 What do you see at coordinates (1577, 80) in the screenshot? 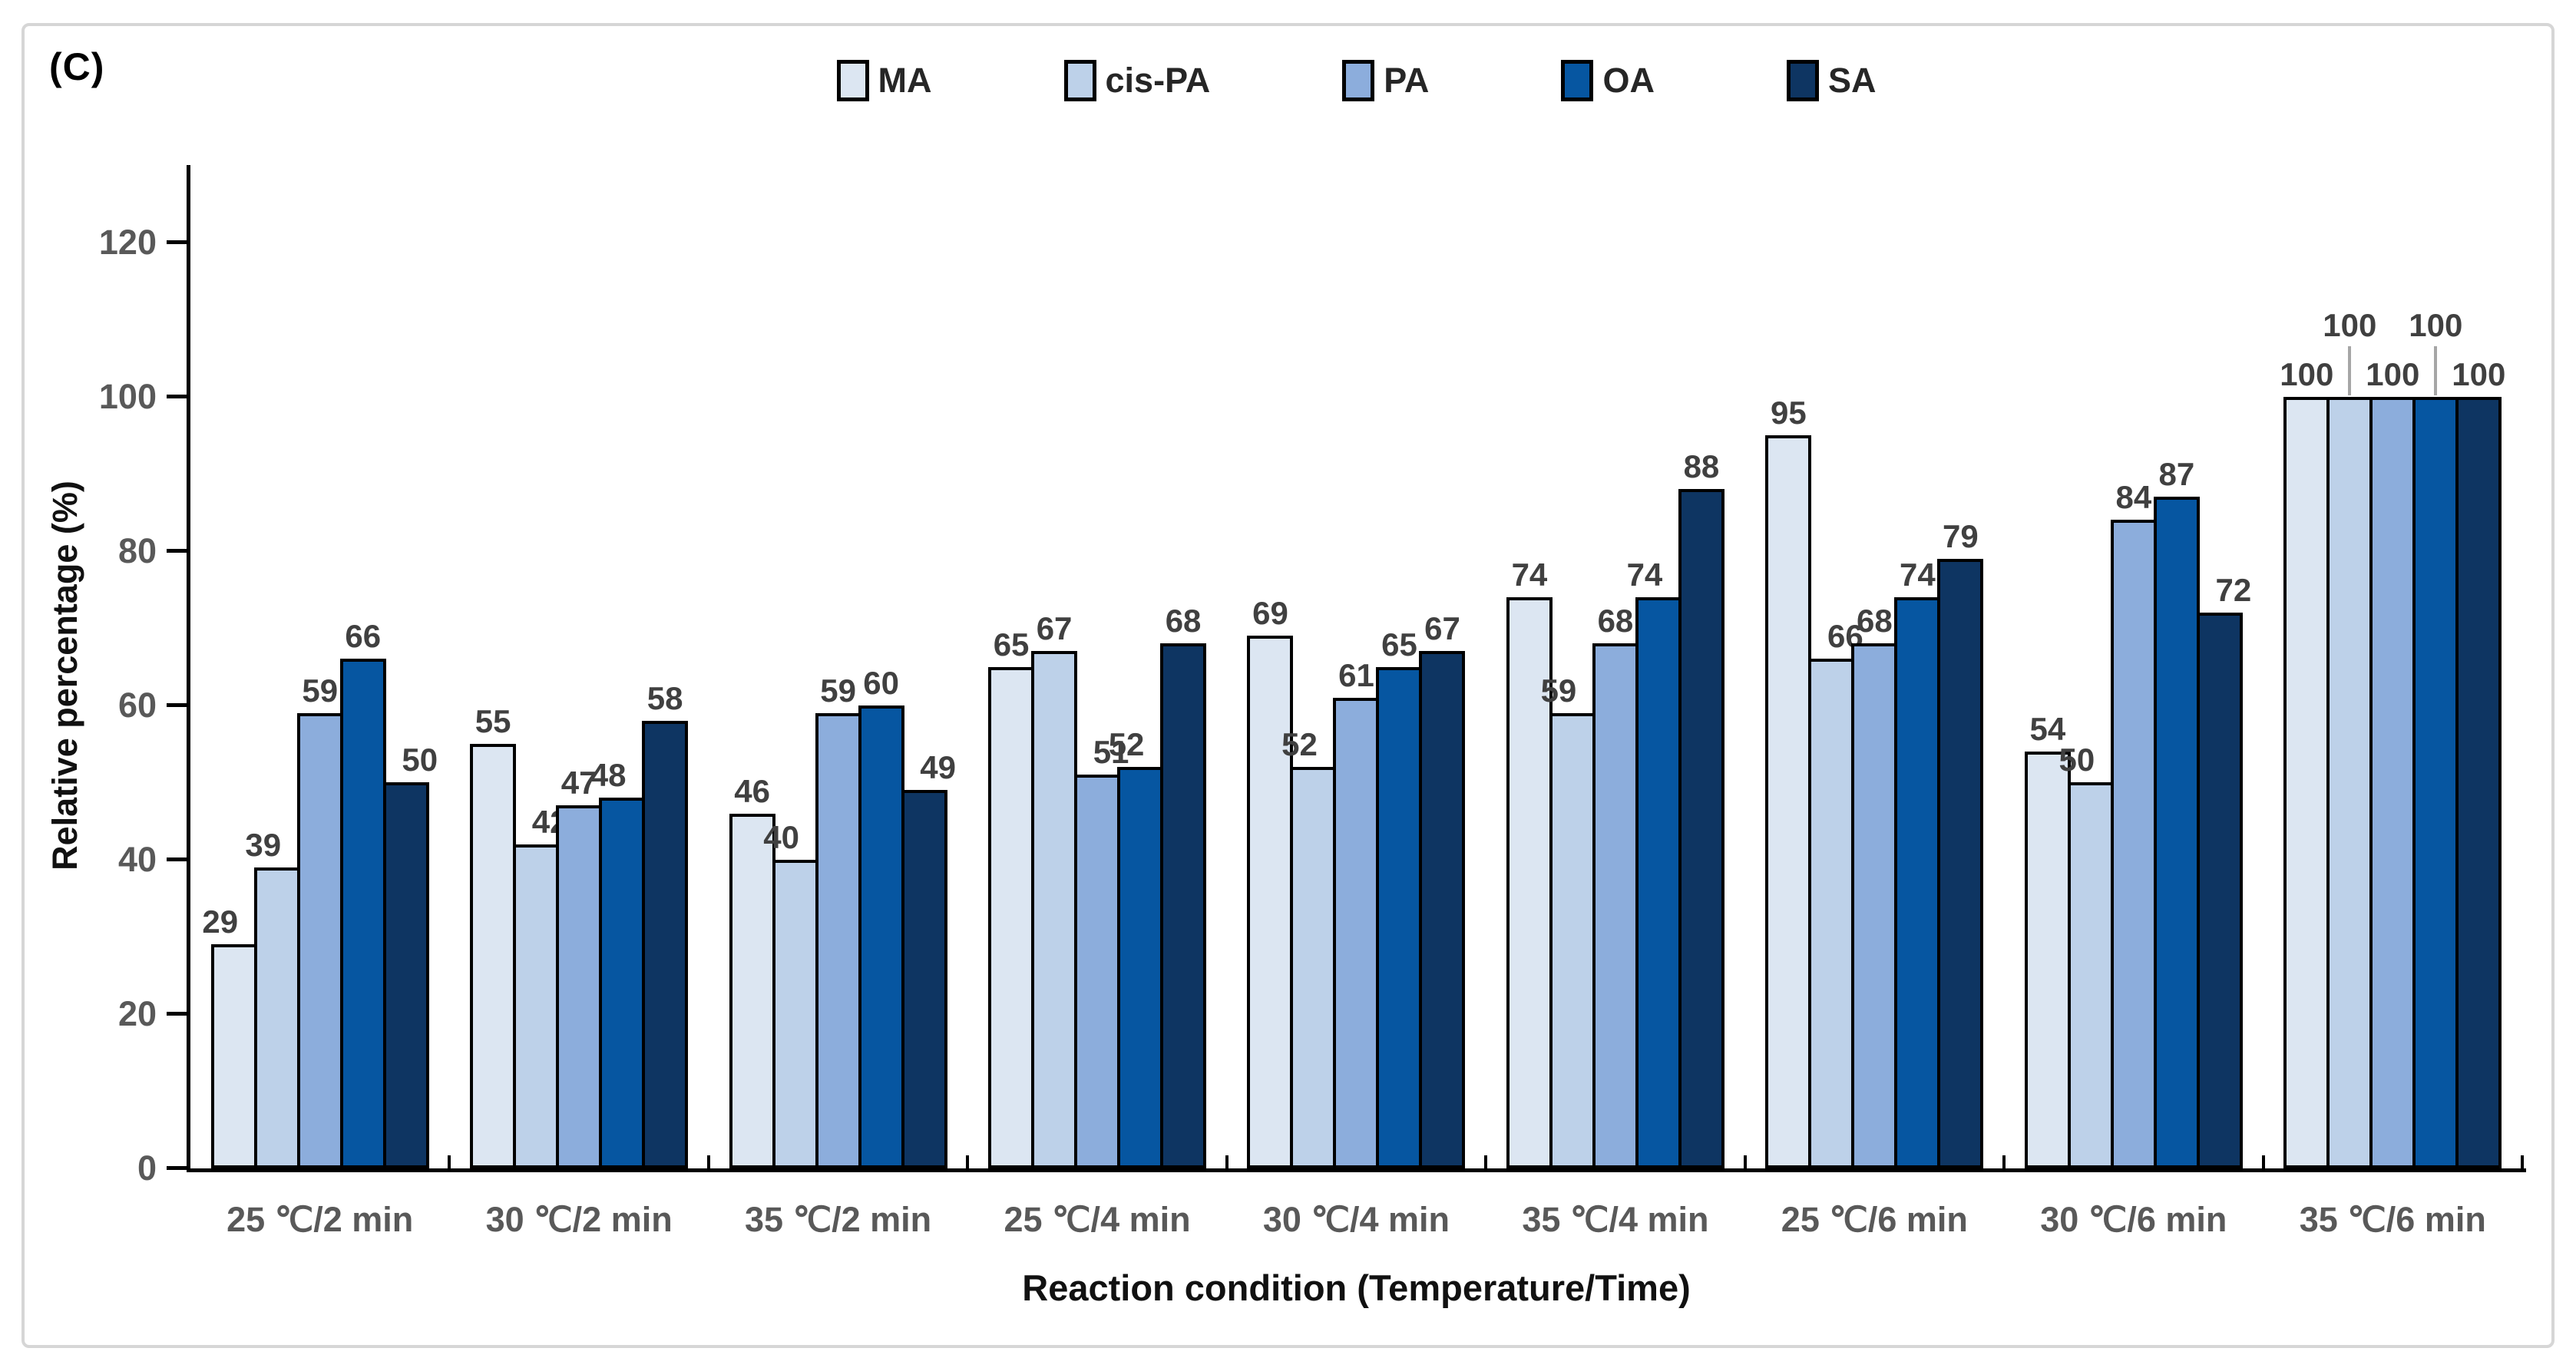
I see `legend-swatch-OA` at bounding box center [1577, 80].